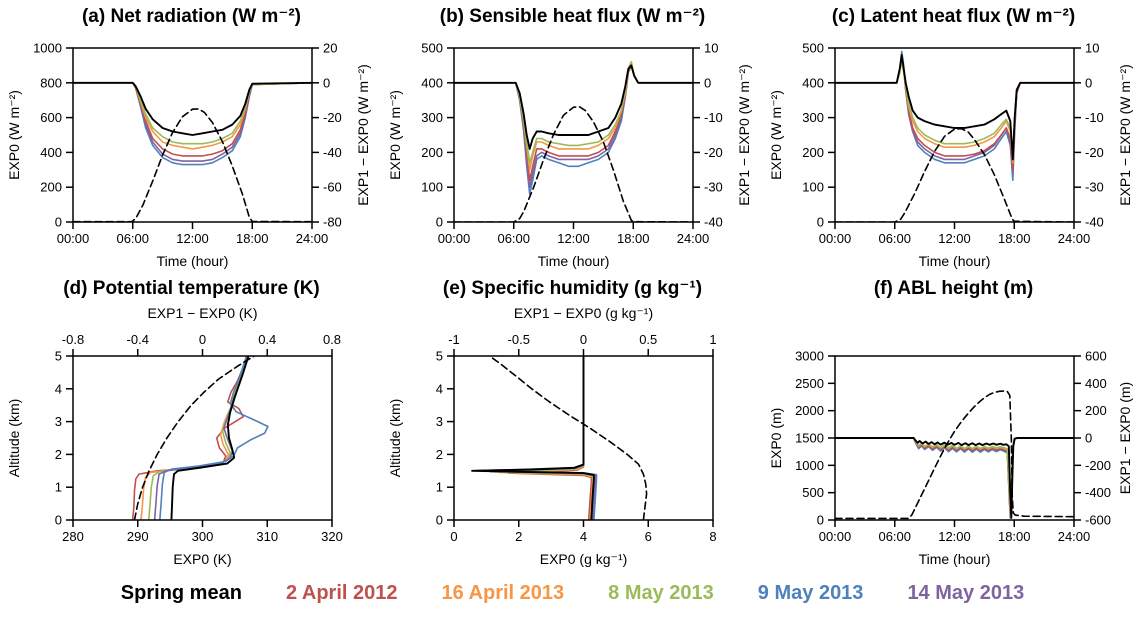 The width and height of the screenshot is (1145, 618). What do you see at coordinates (58, 421) in the screenshot?
I see `svg-text: 3` at bounding box center [58, 421].